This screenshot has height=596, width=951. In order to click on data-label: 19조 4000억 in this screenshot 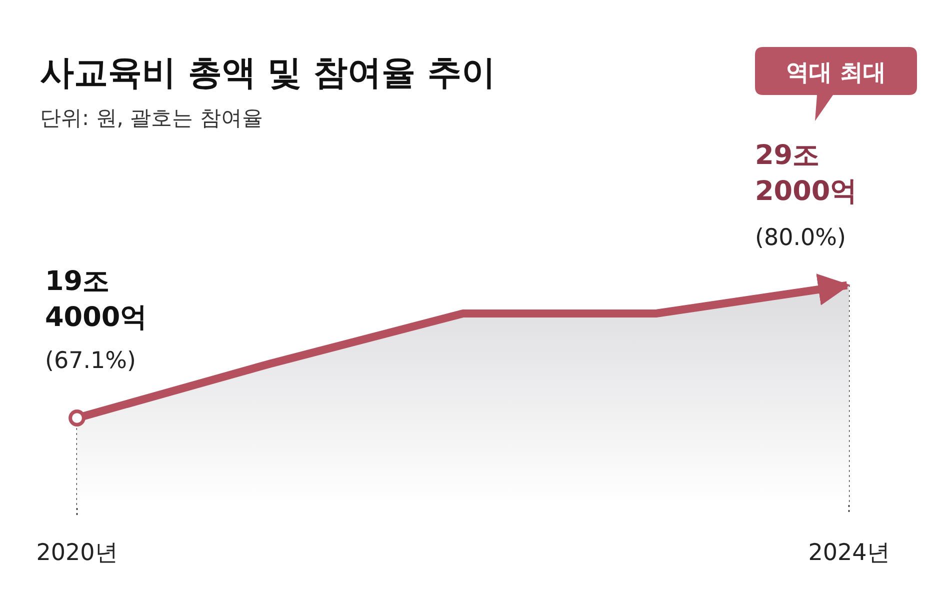, I will do `click(96, 299)`.